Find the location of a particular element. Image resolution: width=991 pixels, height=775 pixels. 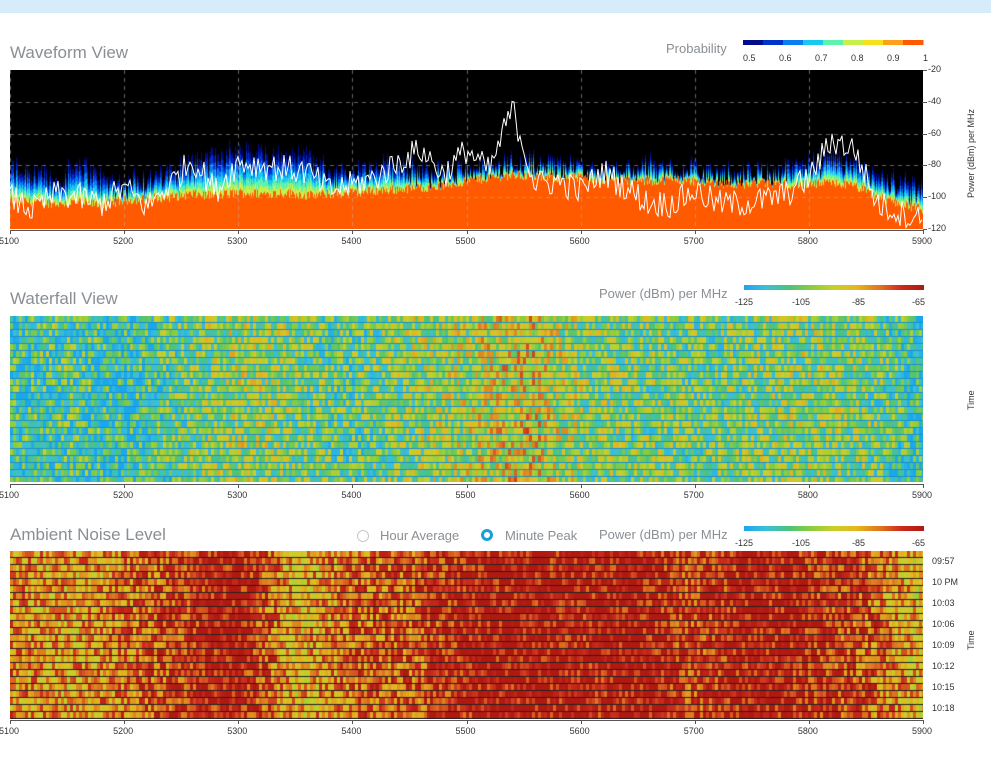

ambient-colorbar-gradient is located at coordinates (834, 528).